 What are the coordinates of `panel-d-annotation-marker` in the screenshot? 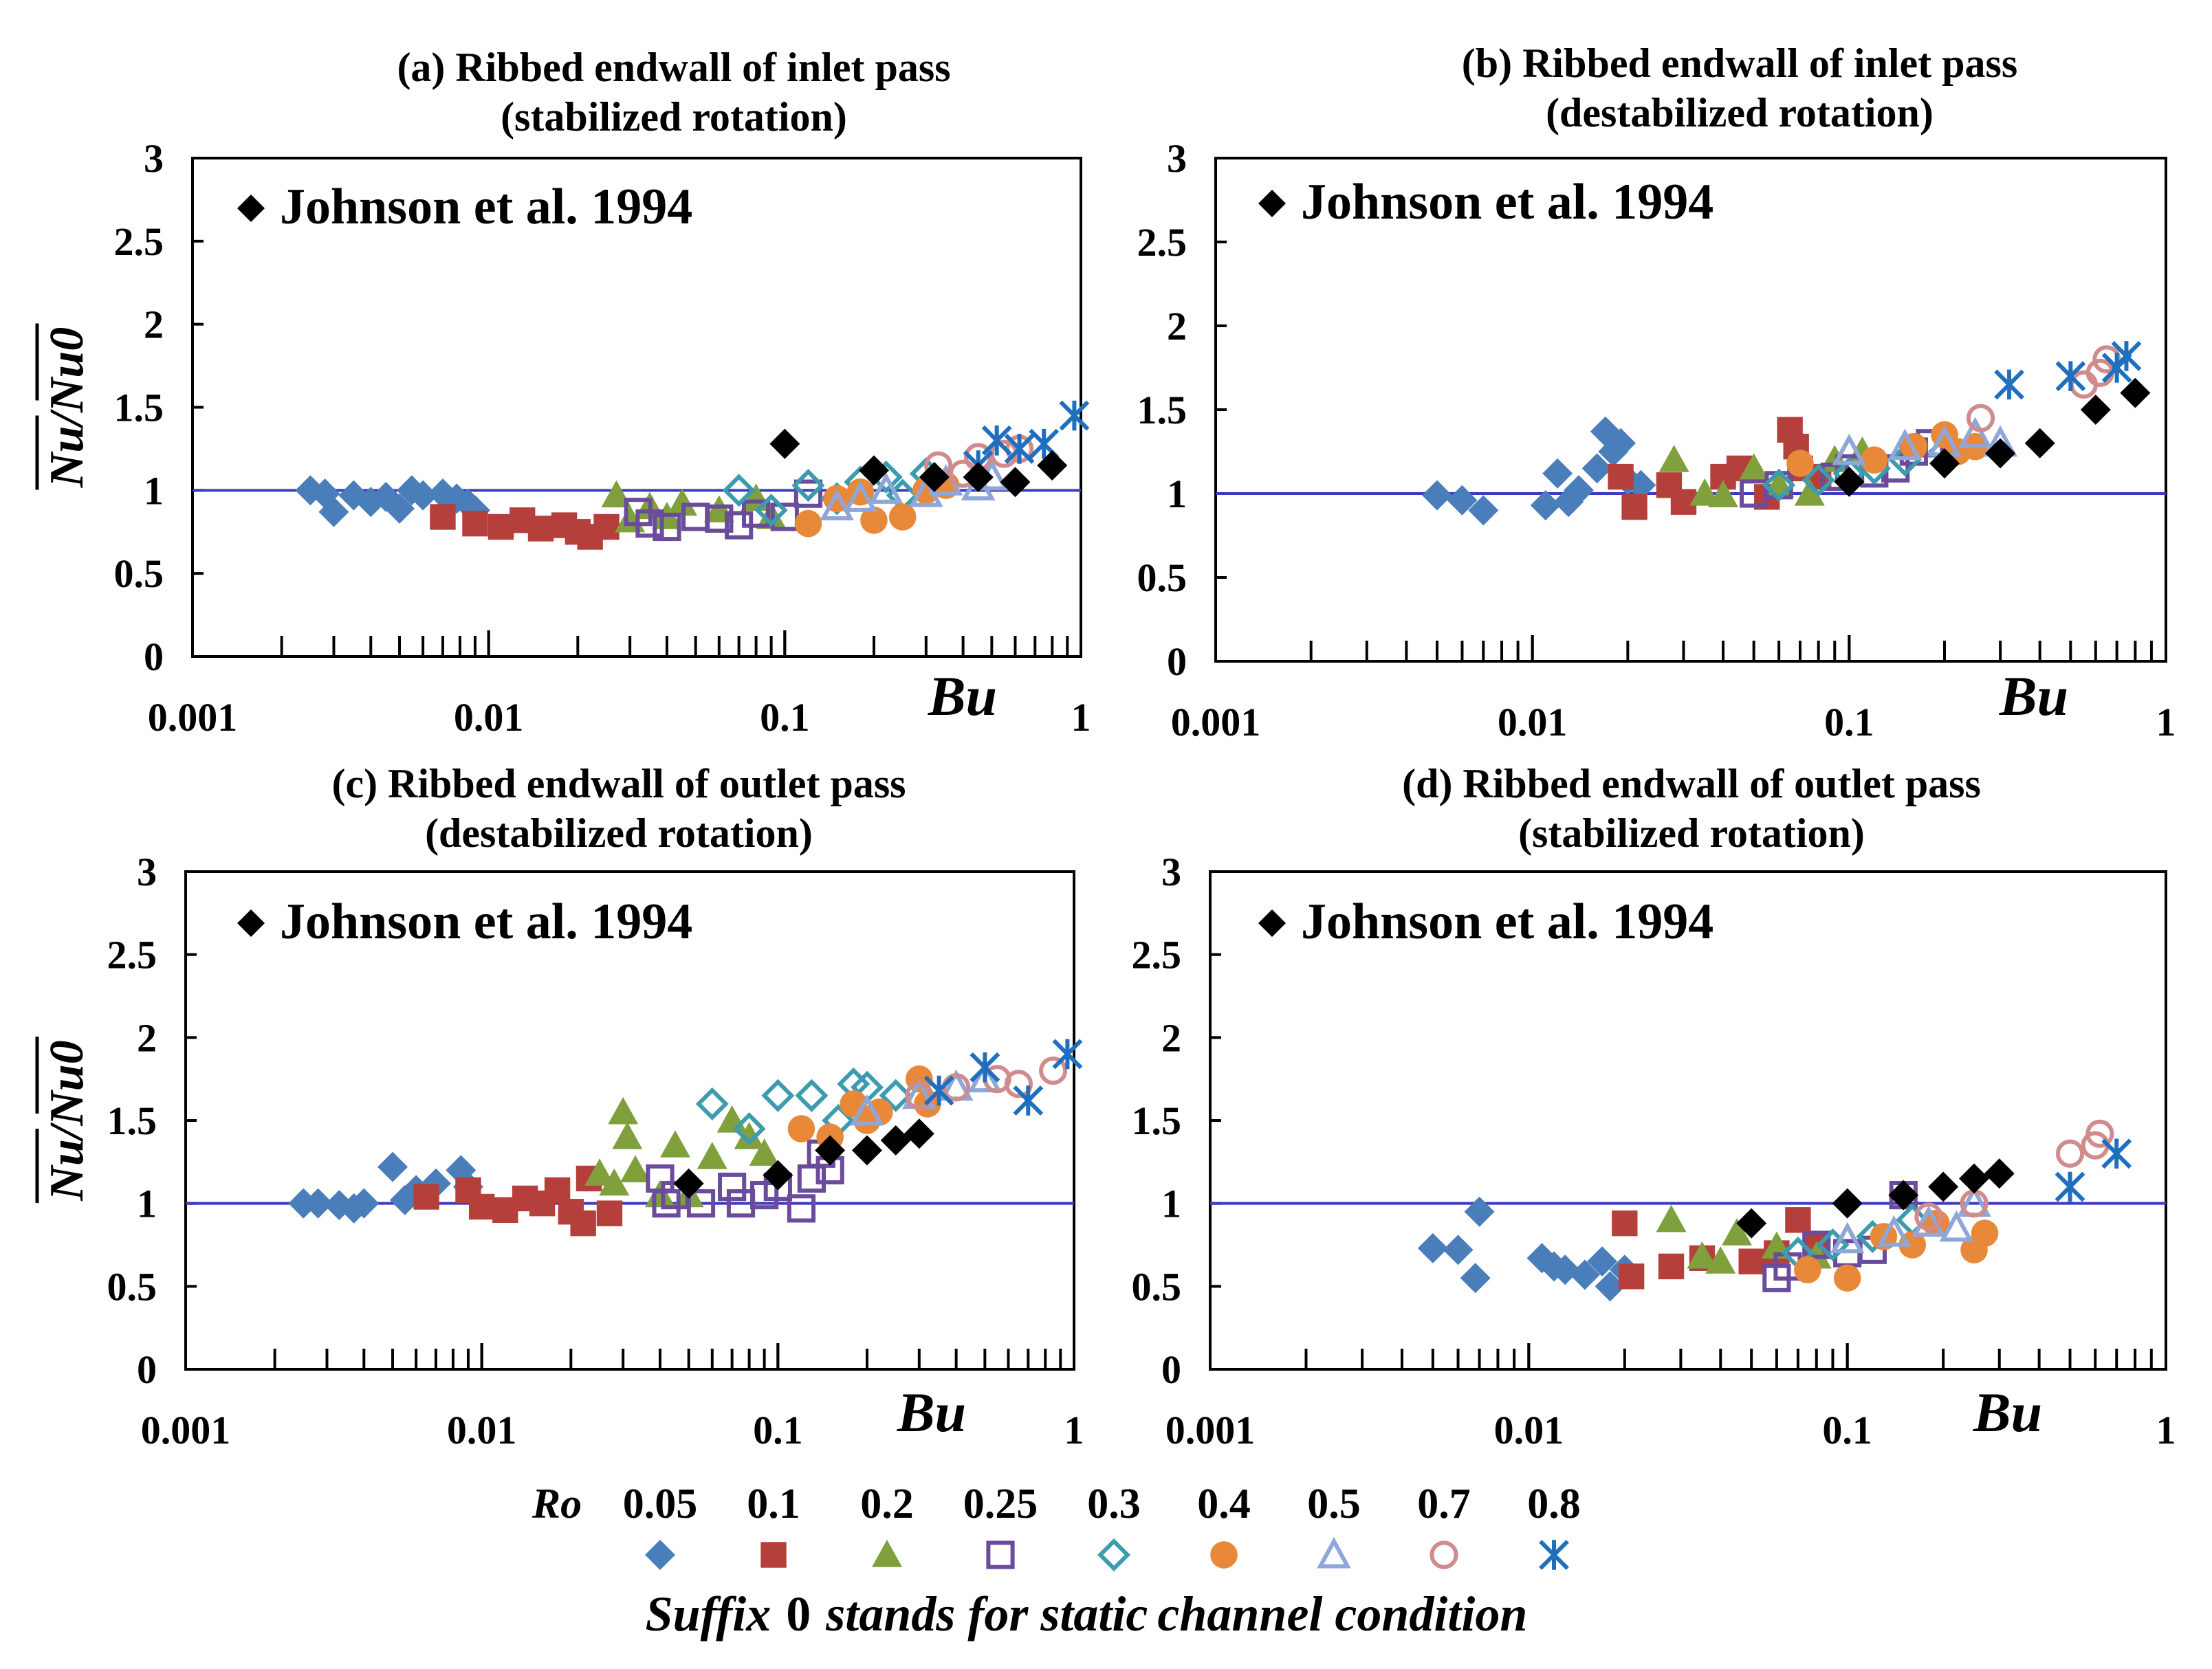 It's located at (1272, 923).